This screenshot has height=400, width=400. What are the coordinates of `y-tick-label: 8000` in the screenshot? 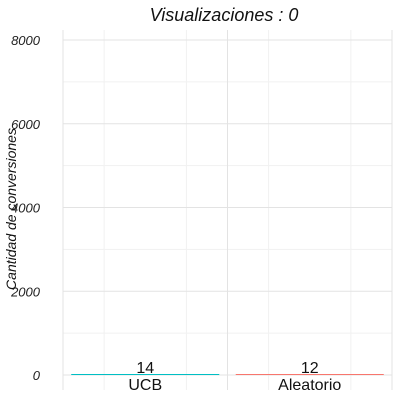 It's located at (26, 40).